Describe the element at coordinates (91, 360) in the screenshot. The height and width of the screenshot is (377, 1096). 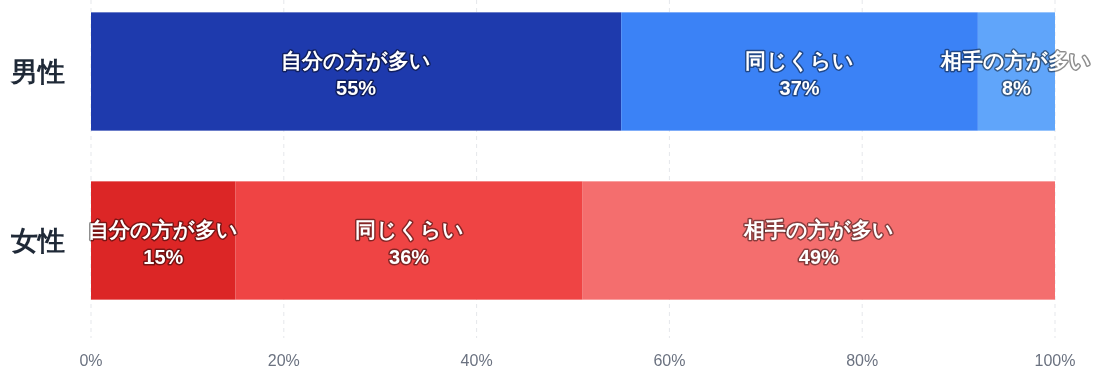
I see `x-tick-label: 0%` at that location.